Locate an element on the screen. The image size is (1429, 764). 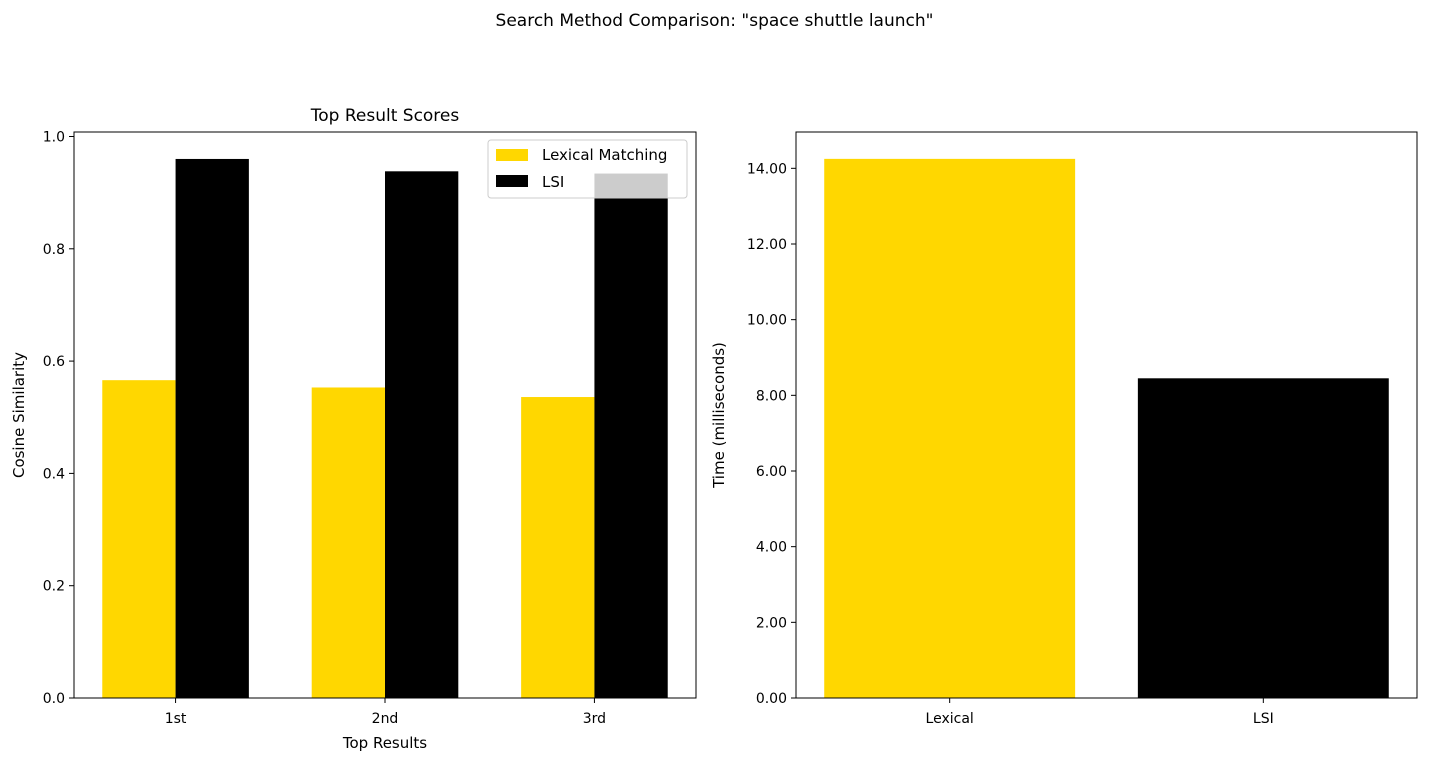
y-tick-label: 8.00 is located at coordinates (771, 396).